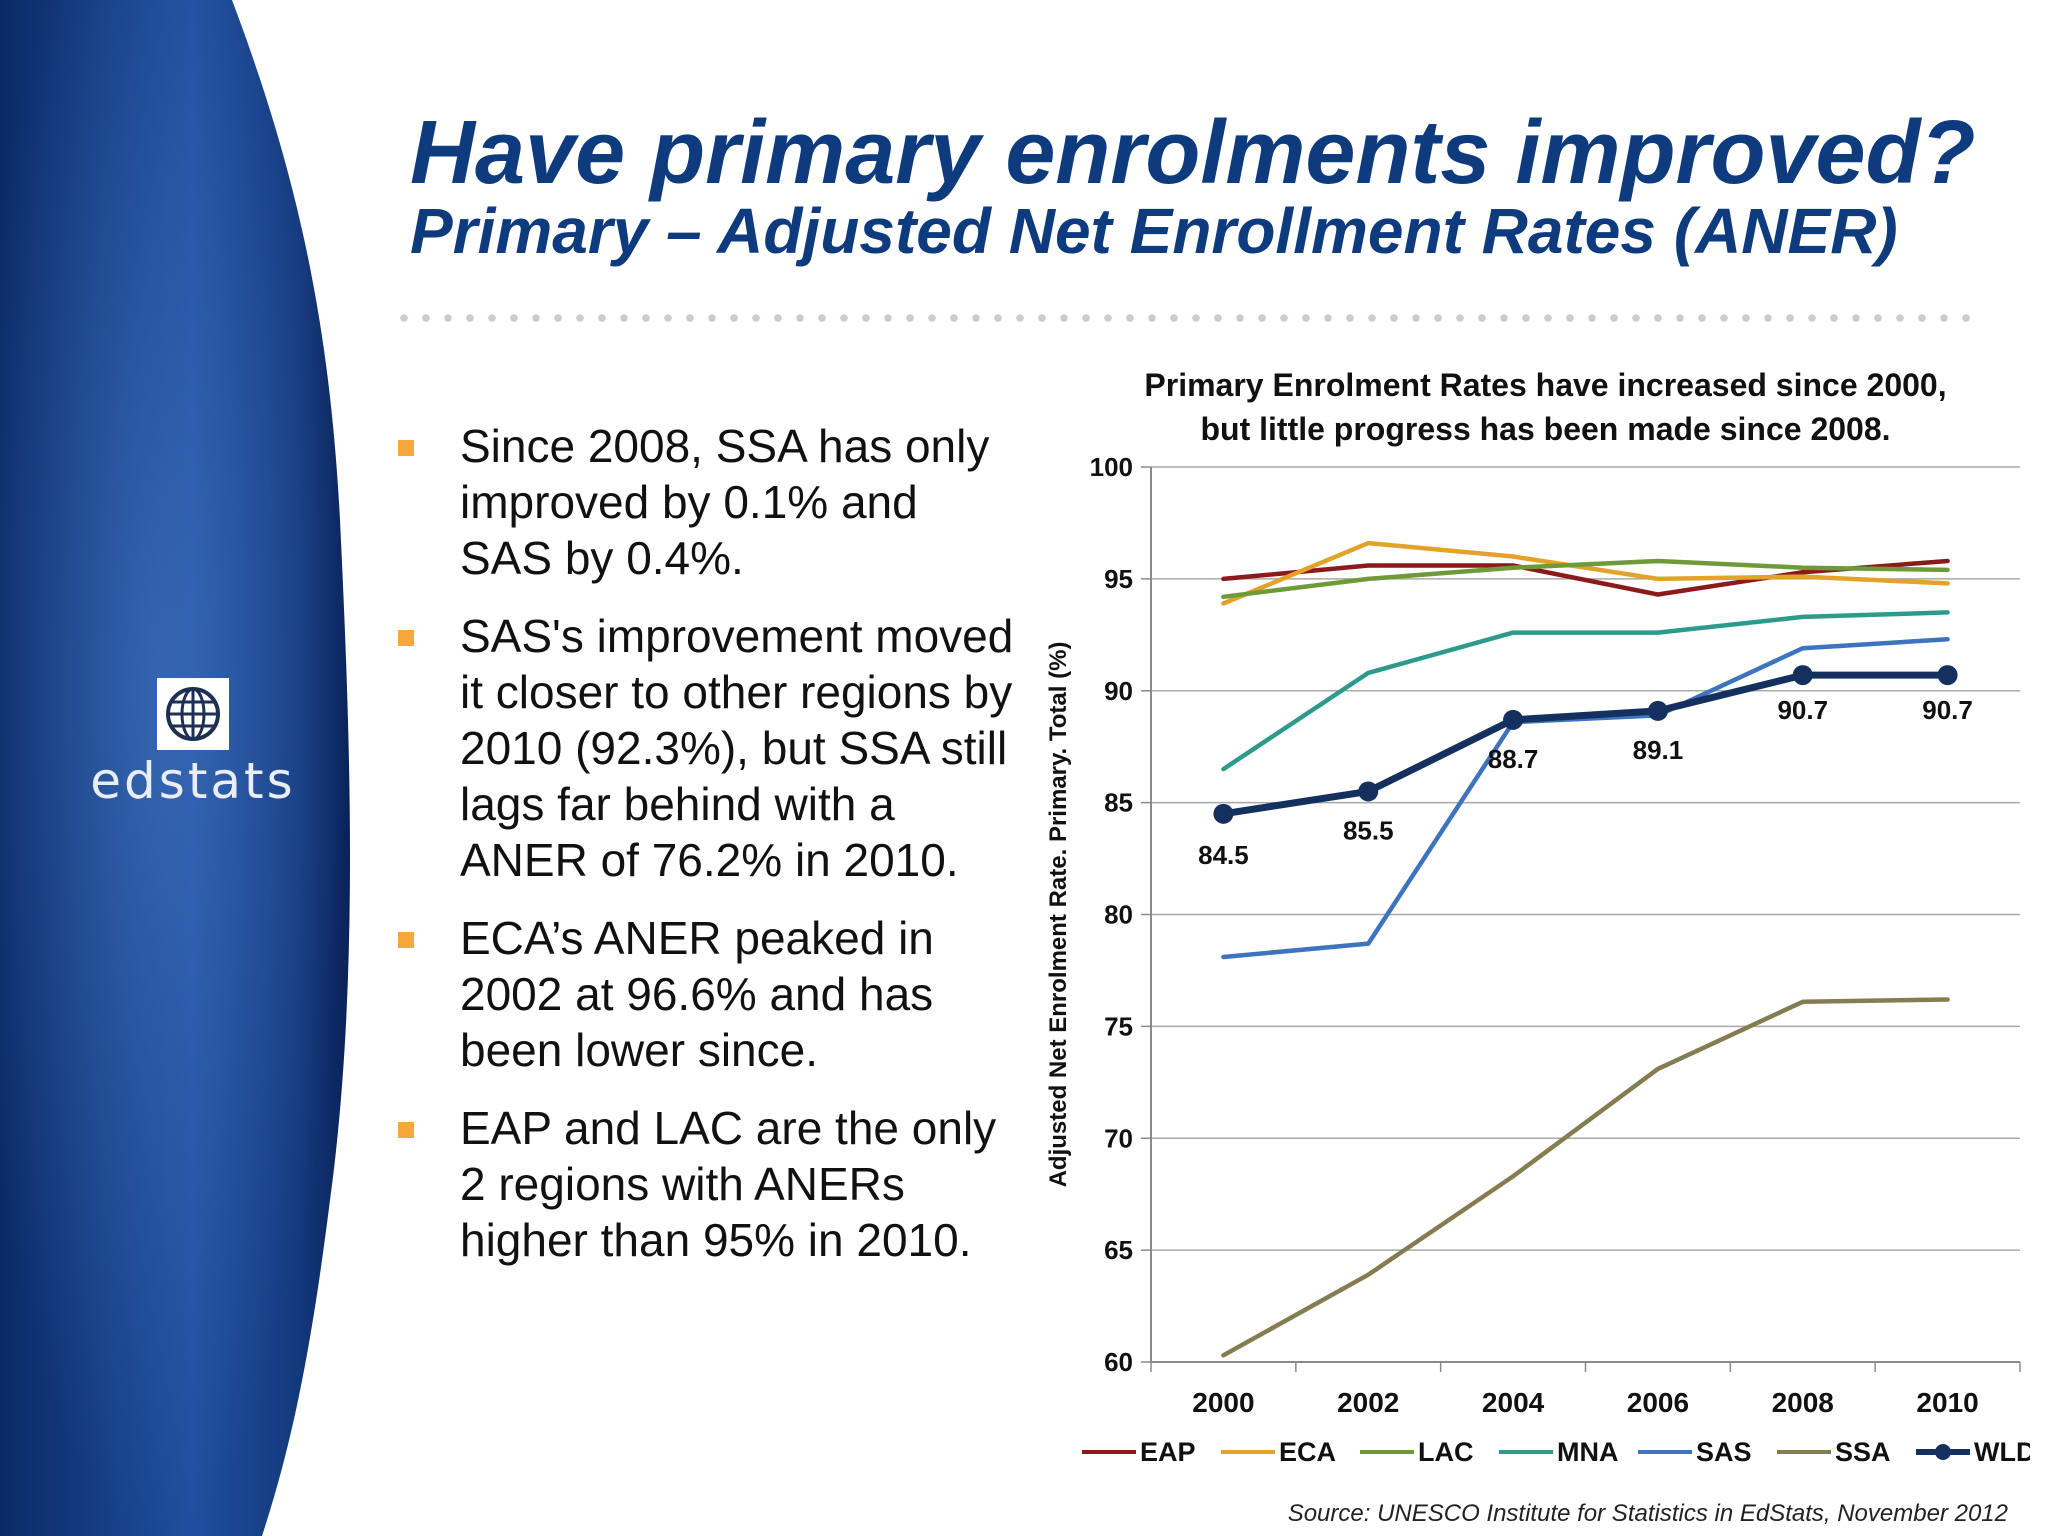 This screenshot has width=2048, height=1536. I want to click on slide-title: Have primary enrolments improved?, so click(1193, 153).